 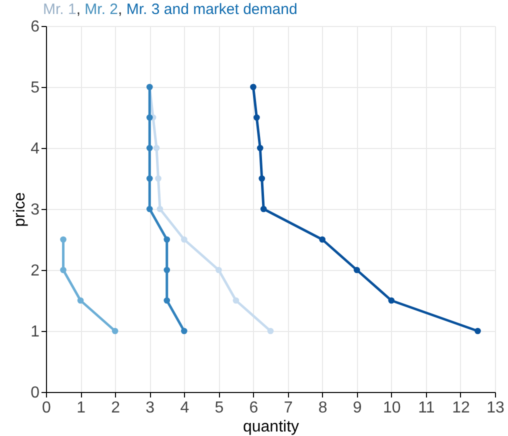 What do you see at coordinates (150, 408) in the screenshot?
I see `x-tick-label: 3` at bounding box center [150, 408].